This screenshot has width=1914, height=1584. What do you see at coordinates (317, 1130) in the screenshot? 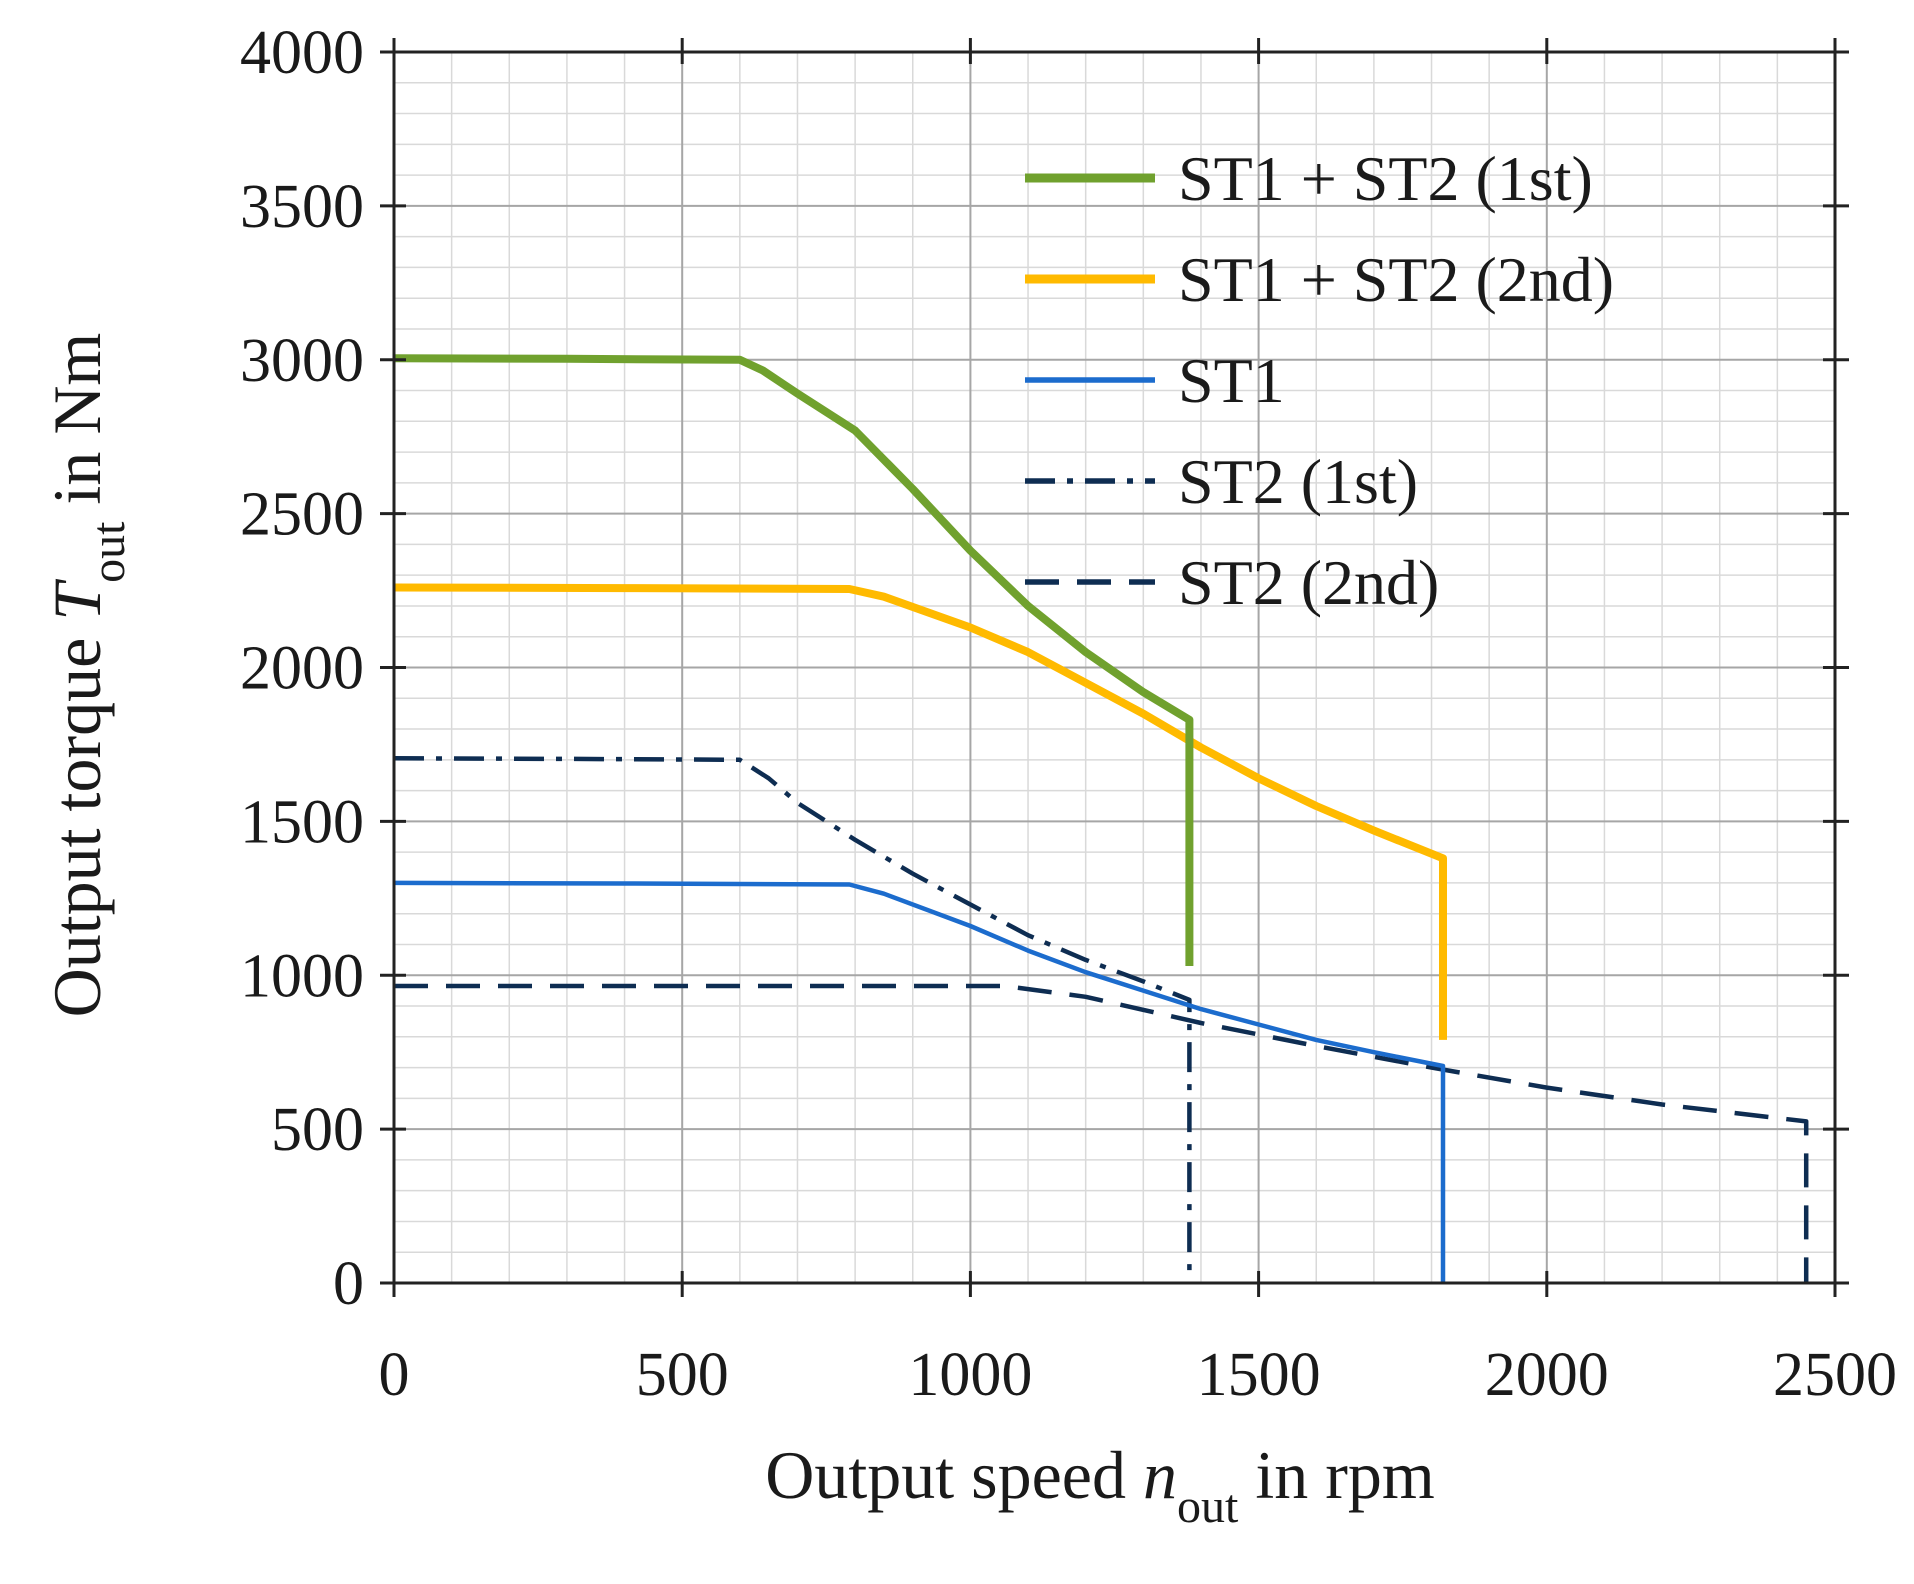
I see `y-tick-label: 500` at bounding box center [317, 1130].